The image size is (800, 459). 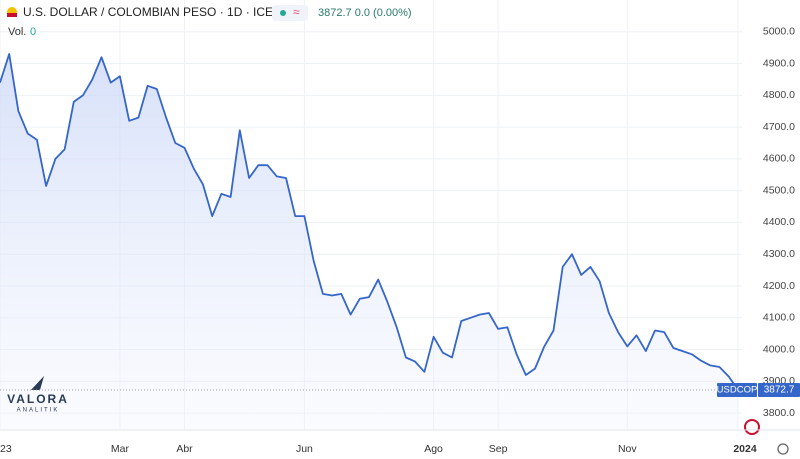 What do you see at coordinates (779, 190) in the screenshot?
I see `y-tick-label: 4500.0` at bounding box center [779, 190].